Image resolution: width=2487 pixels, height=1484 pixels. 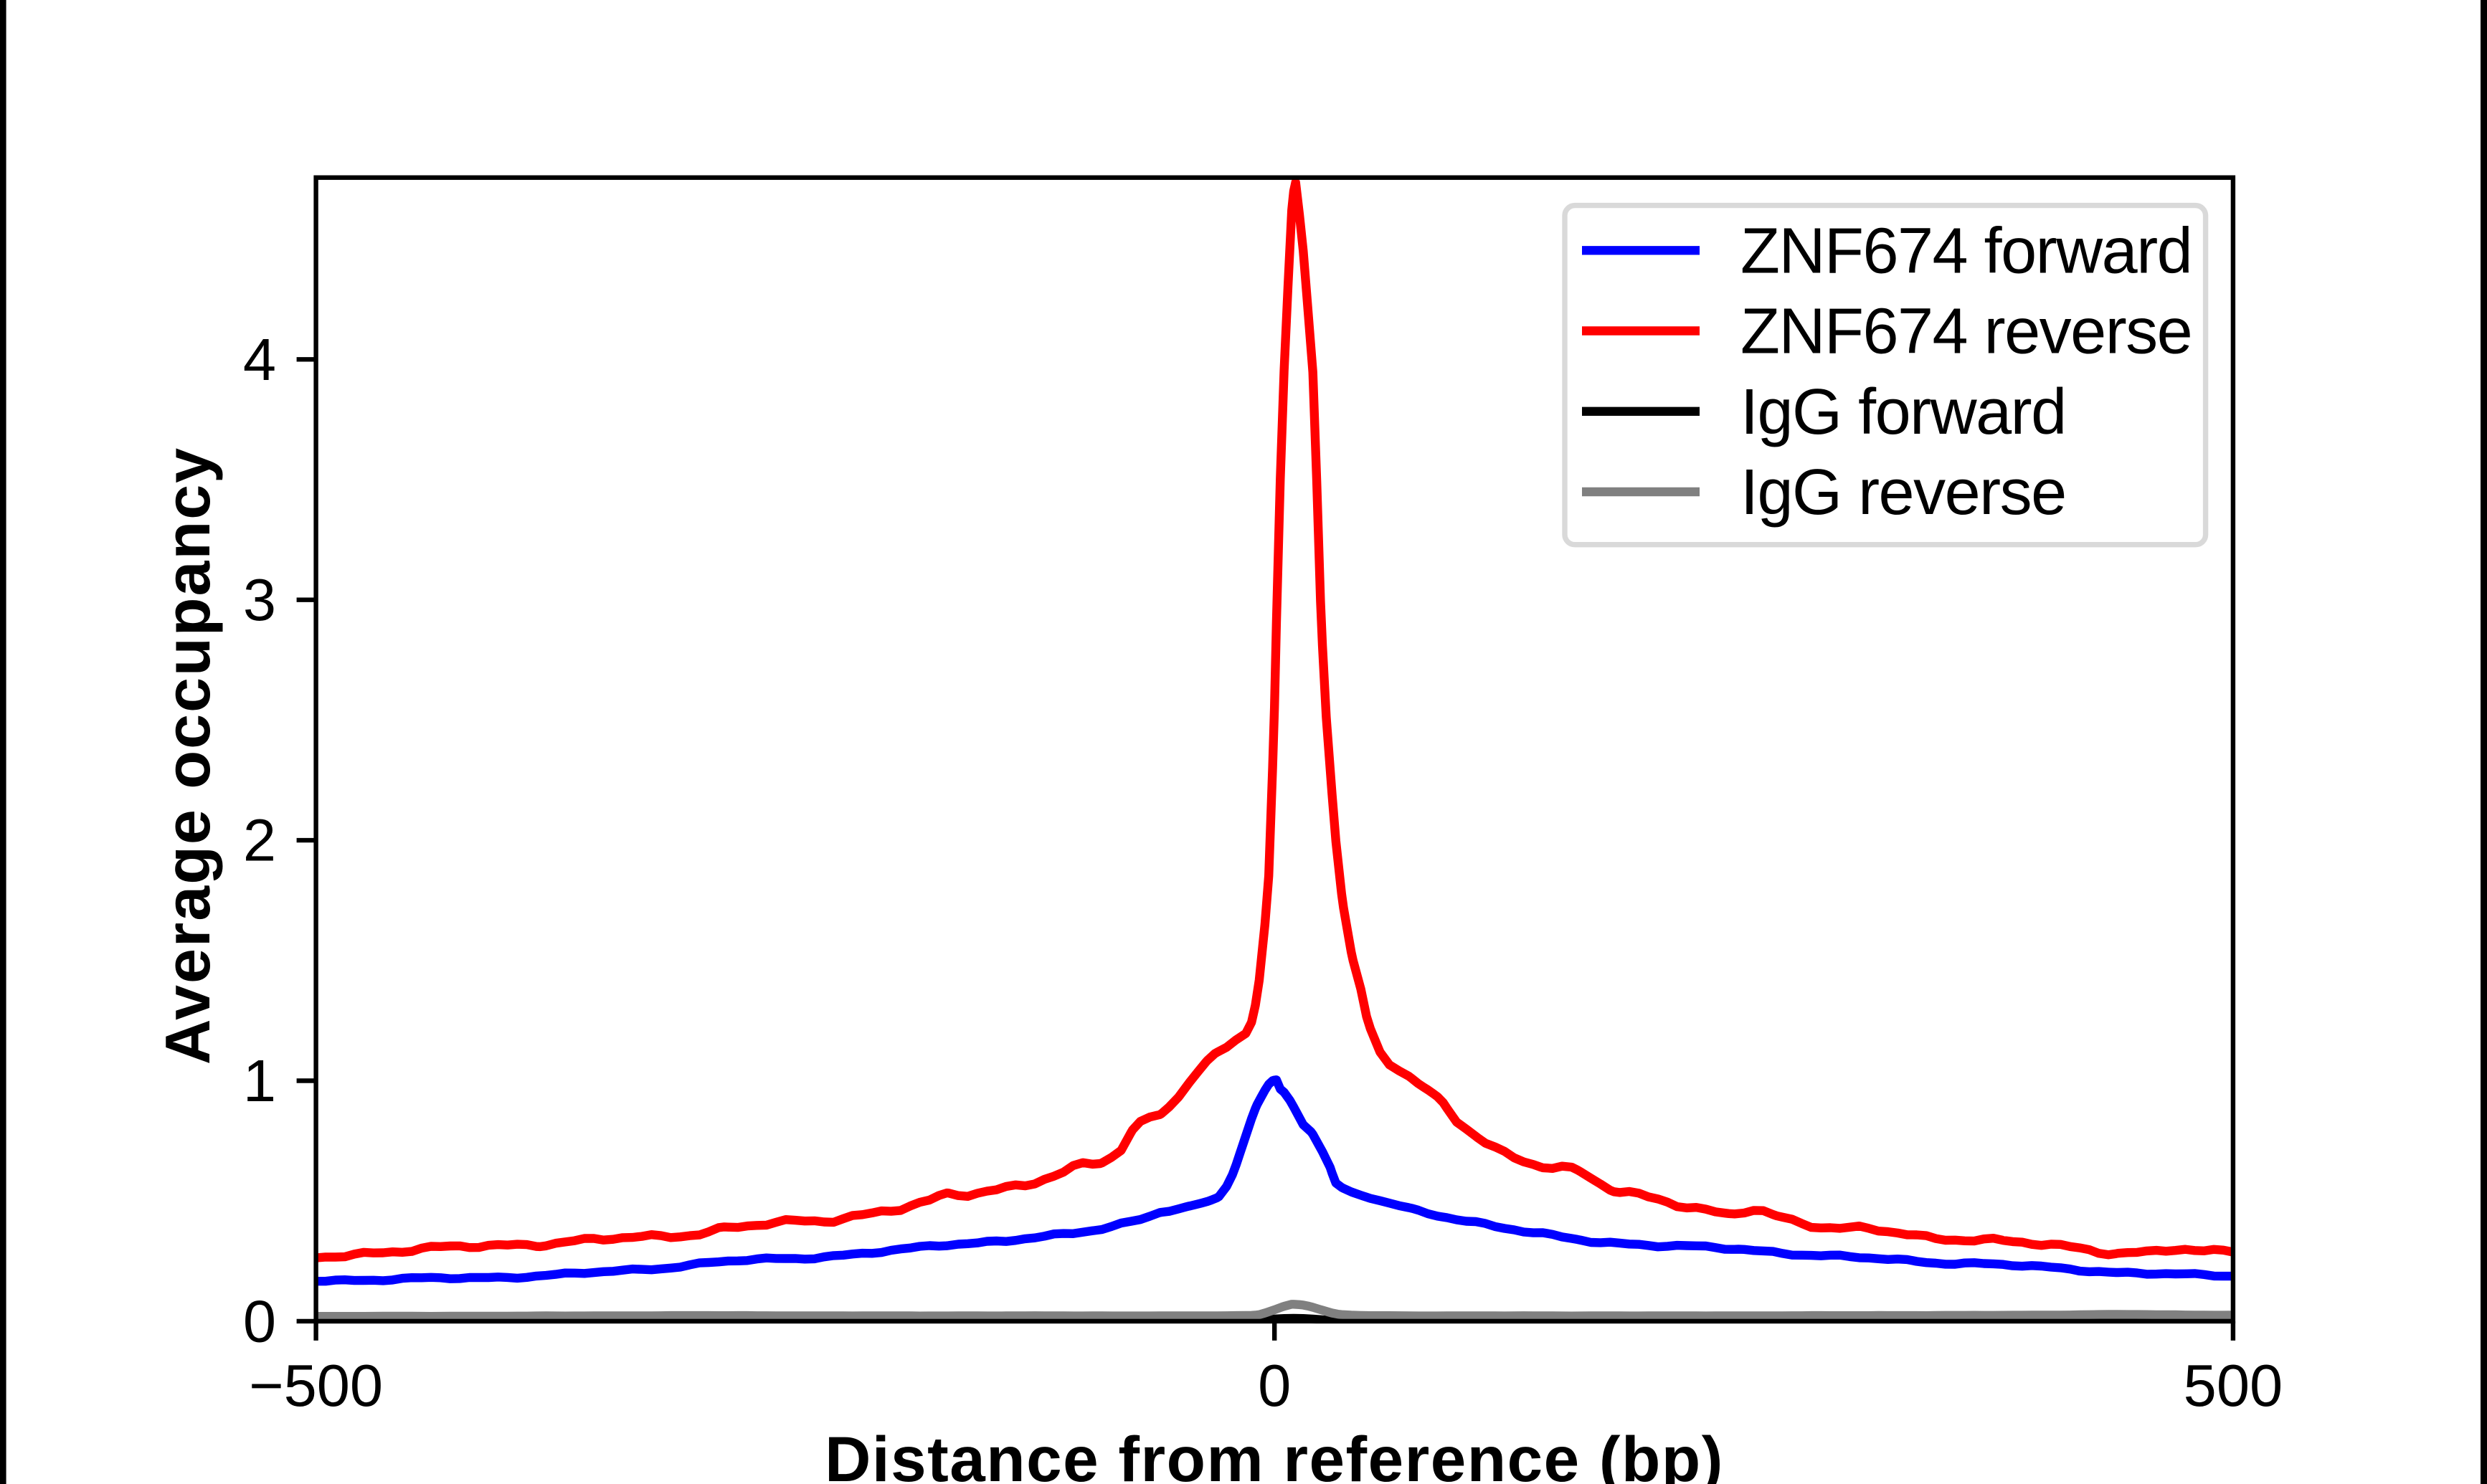 I want to click on svg-text: Distance from reference (bp), so click(x=1275, y=1453).